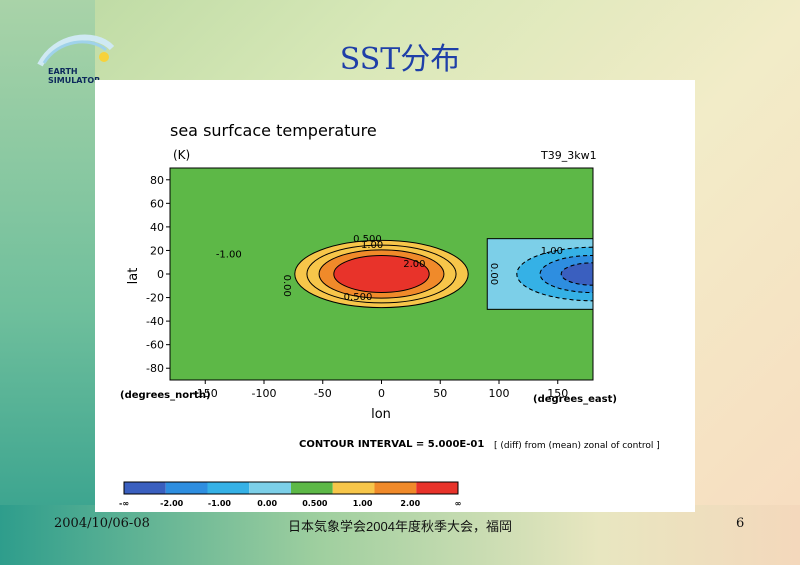 The width and height of the screenshot is (800, 565). I want to click on anomaly-region-positive, so click(381, 274).